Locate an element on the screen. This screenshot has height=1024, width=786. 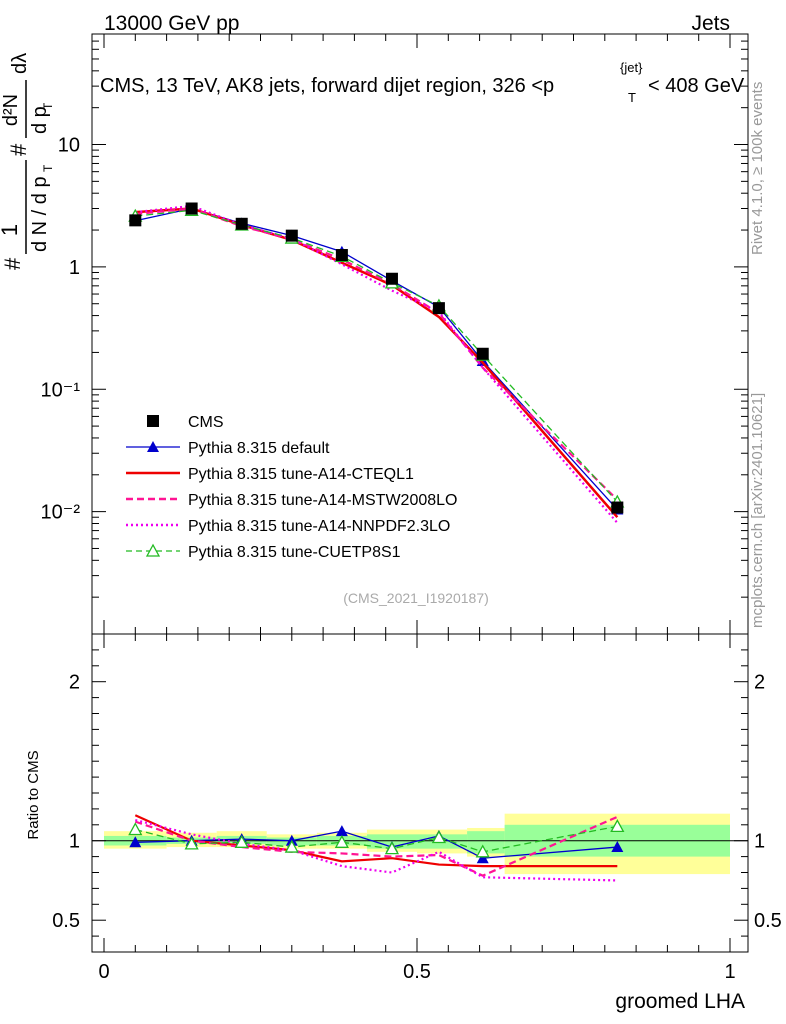
main-ylabel: # 1 d N / d p T # d²N d p T dλ is located at coordinates (27, 161).